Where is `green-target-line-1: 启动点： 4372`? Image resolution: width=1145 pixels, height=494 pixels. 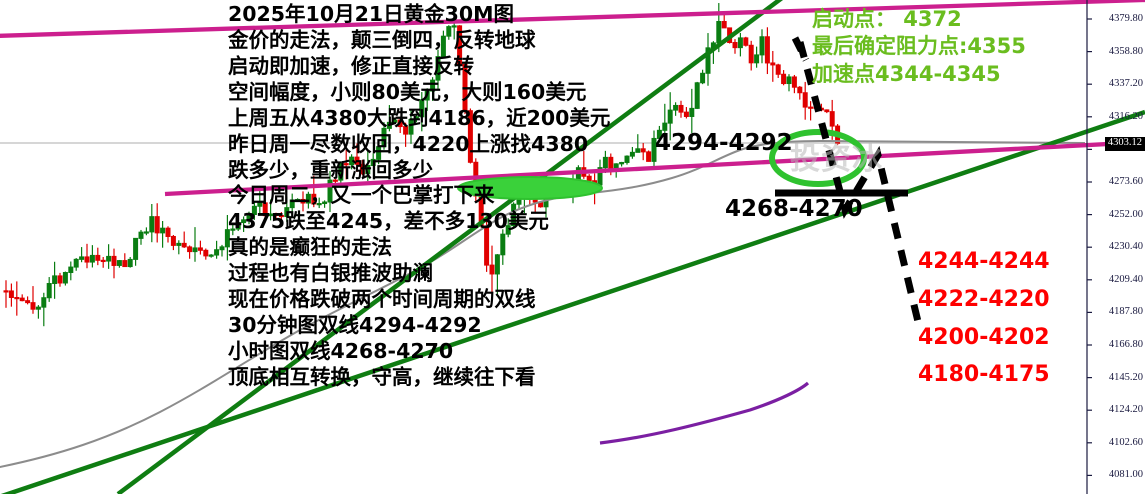 green-target-line-1: 启动点： 4372 is located at coordinates (887, 19).